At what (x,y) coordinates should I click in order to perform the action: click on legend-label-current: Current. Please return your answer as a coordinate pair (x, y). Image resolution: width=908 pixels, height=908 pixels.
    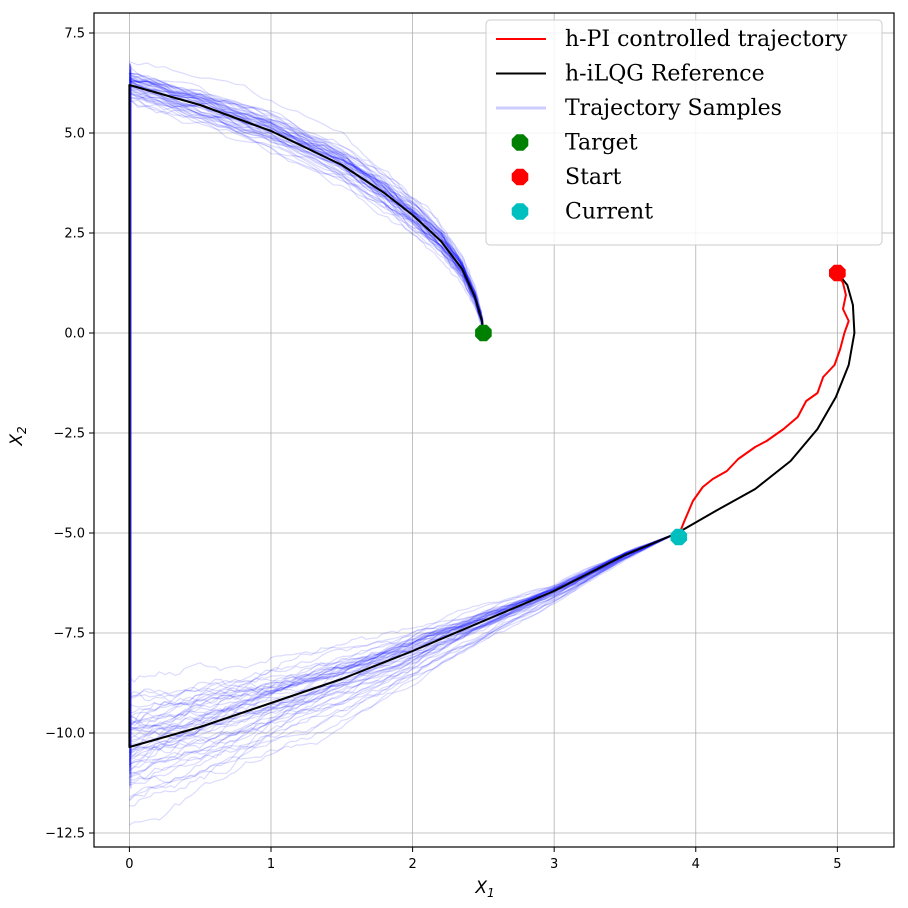
    Looking at the image, I should click on (609, 212).